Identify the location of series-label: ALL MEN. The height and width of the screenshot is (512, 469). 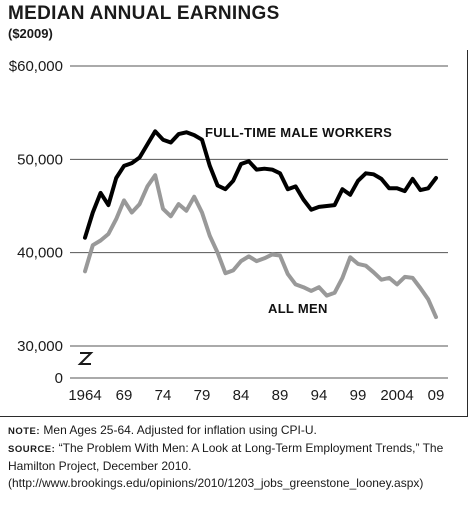
(298, 308).